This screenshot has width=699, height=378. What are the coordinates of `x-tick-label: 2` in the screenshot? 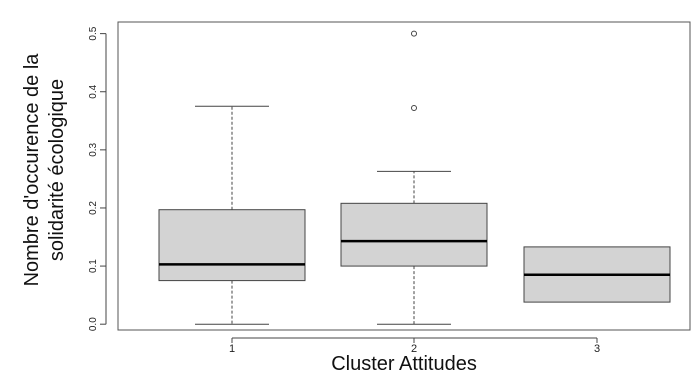 It's located at (414, 349).